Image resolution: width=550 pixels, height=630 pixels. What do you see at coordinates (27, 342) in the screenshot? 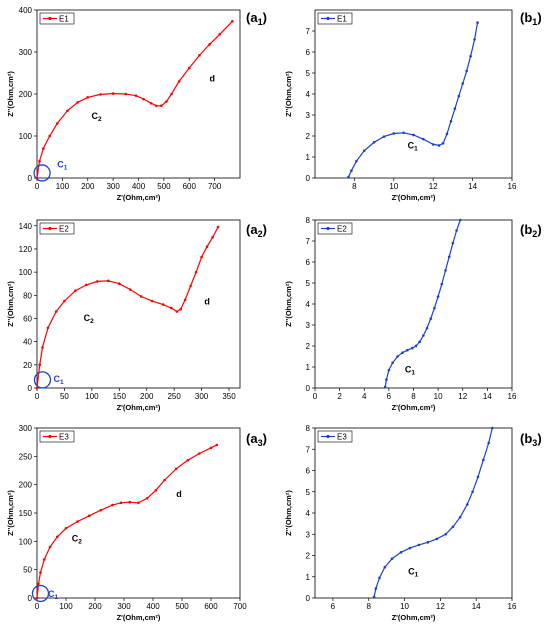
I see `y-tick-label: 40` at bounding box center [27, 342].